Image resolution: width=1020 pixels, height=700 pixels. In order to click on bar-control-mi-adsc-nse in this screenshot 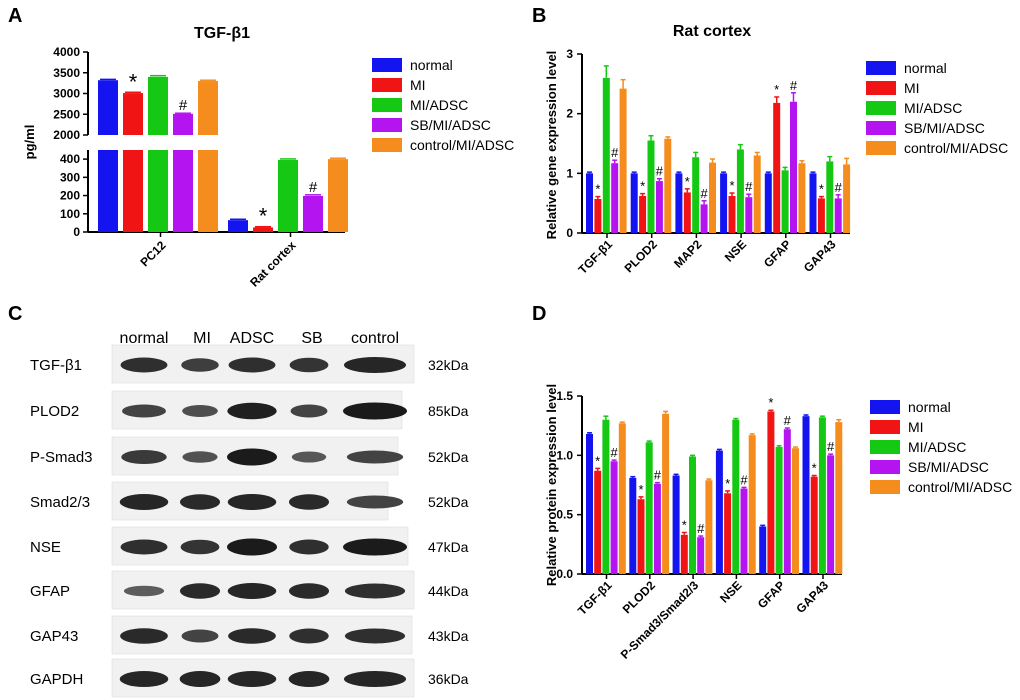, I will do `click(752, 504)`.